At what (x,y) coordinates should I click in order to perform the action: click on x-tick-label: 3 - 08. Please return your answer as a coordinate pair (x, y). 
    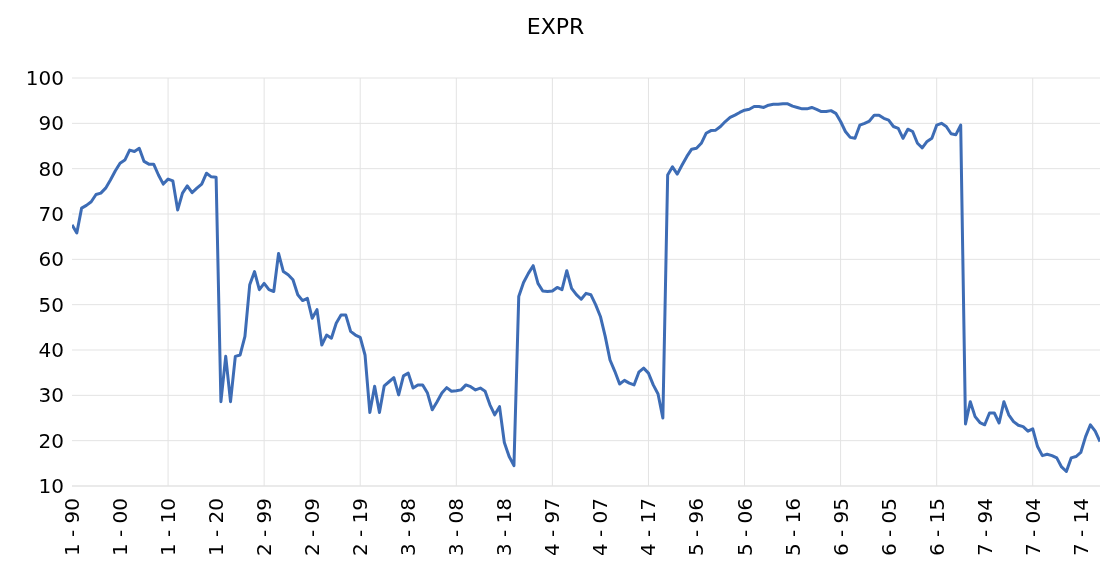
    Looking at the image, I should click on (456, 527).